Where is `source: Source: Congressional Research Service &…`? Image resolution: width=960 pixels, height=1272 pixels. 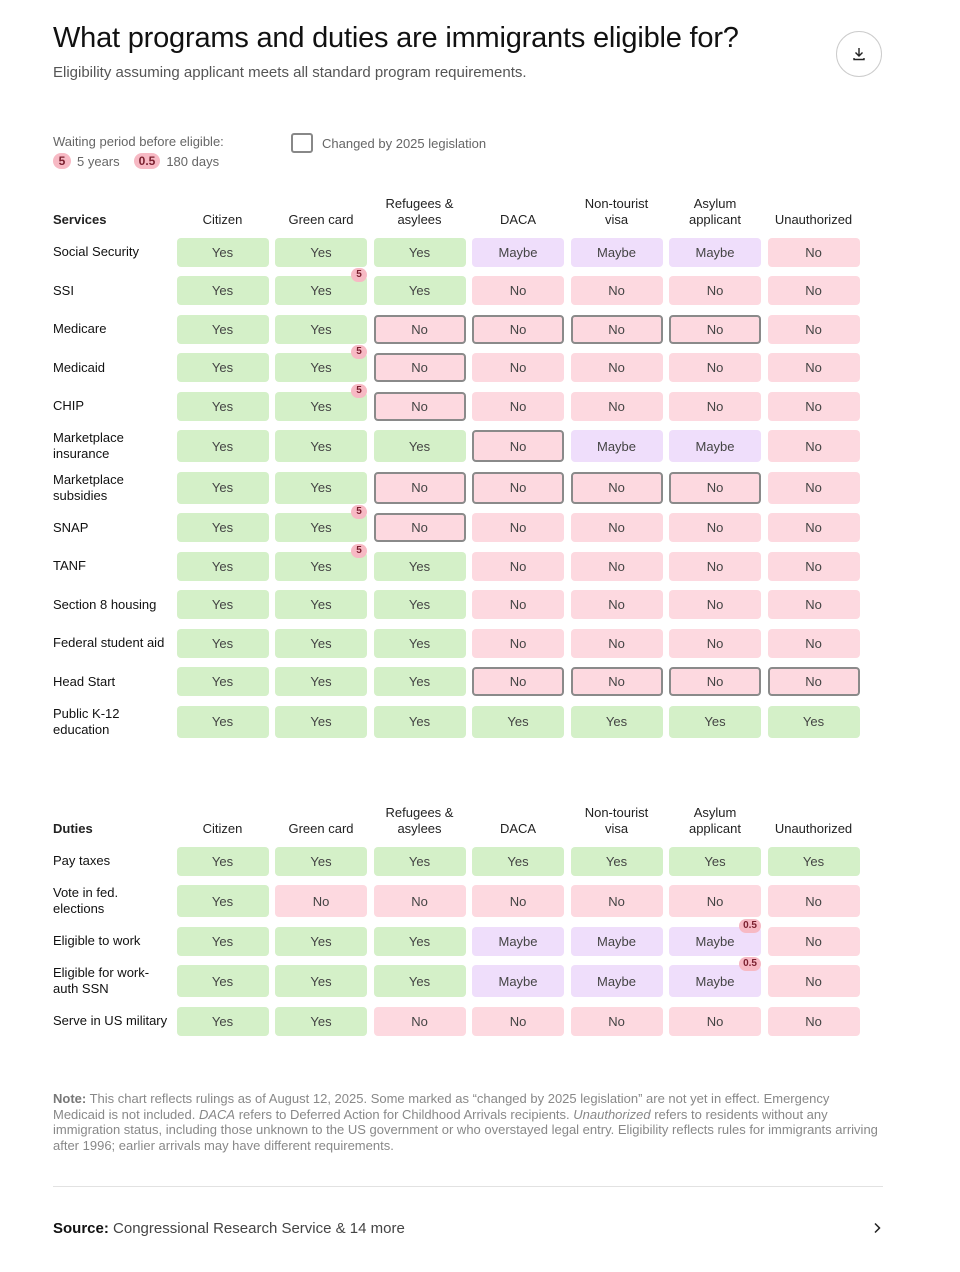
source: Source: Congressional Research Service &… is located at coordinates (229, 1228).